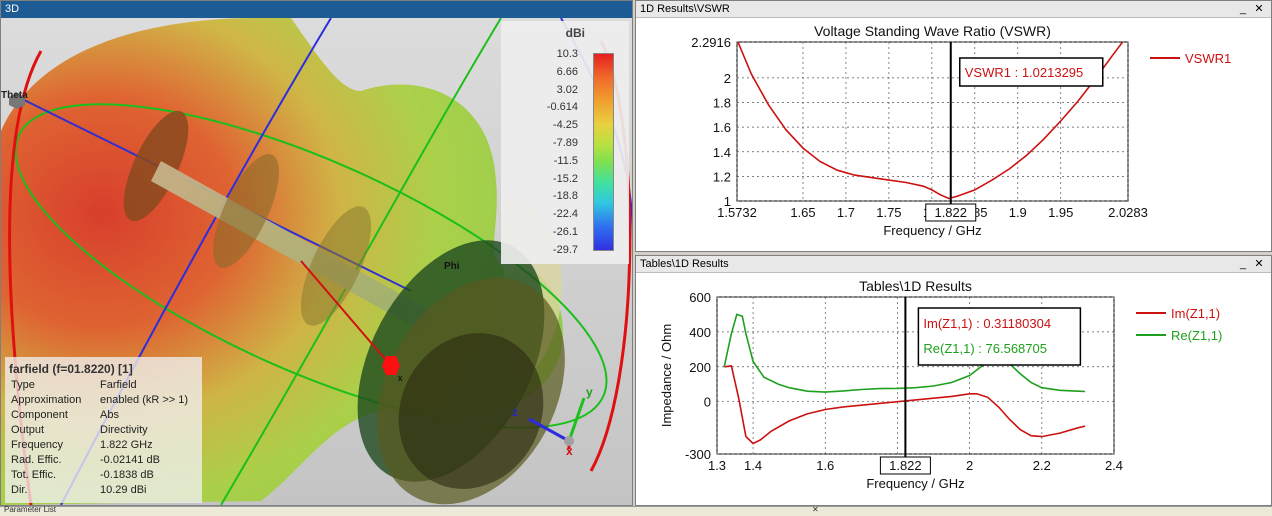 The width and height of the screenshot is (1272, 516). I want to click on impedance-annotation-re: Re(Z1,1) : 76.568705, so click(985, 348).